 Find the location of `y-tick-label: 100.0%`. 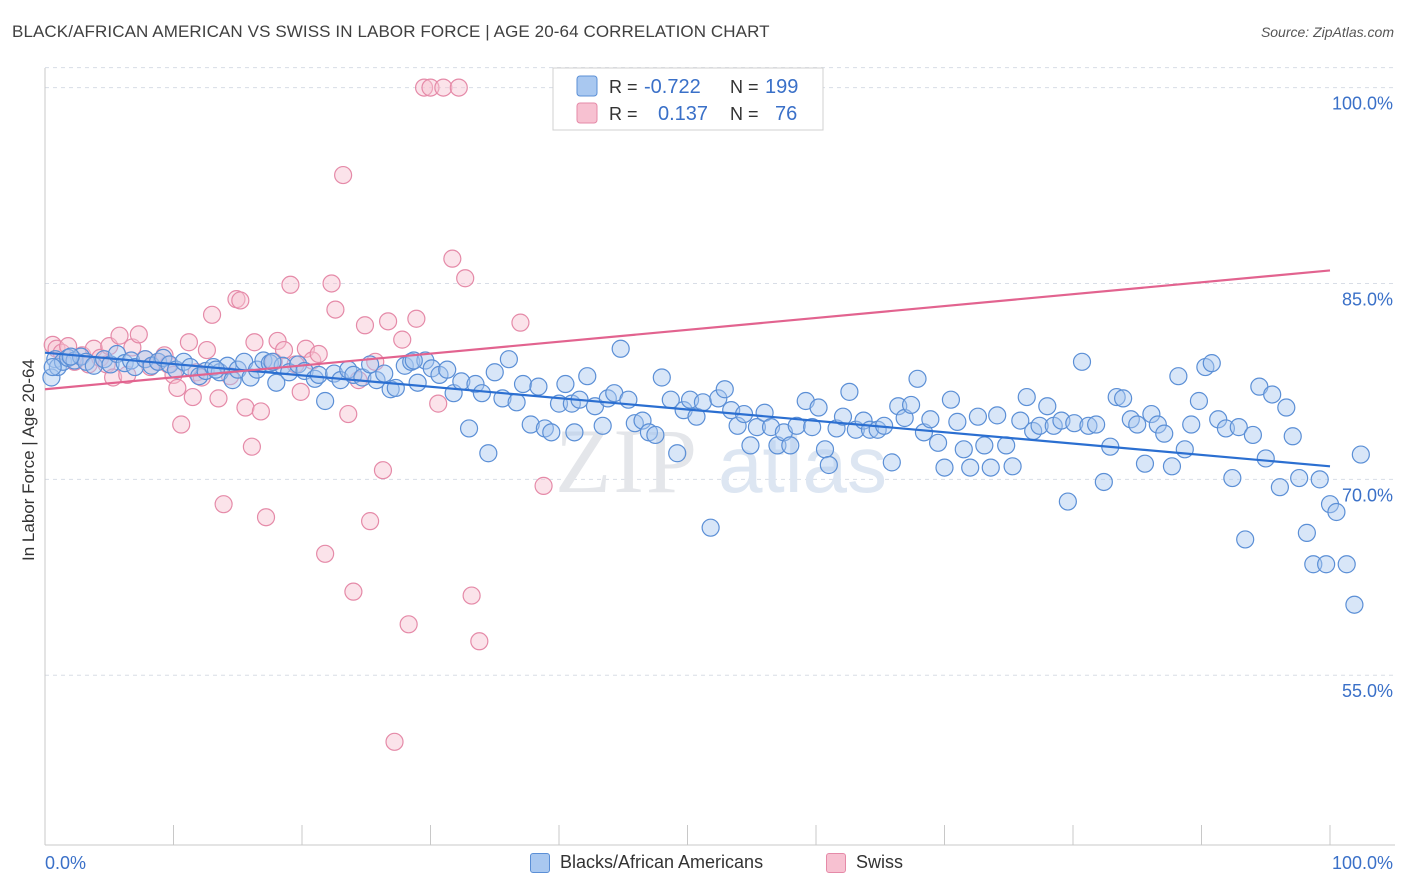

y-tick-label: 100.0% is located at coordinates (1362, 104).